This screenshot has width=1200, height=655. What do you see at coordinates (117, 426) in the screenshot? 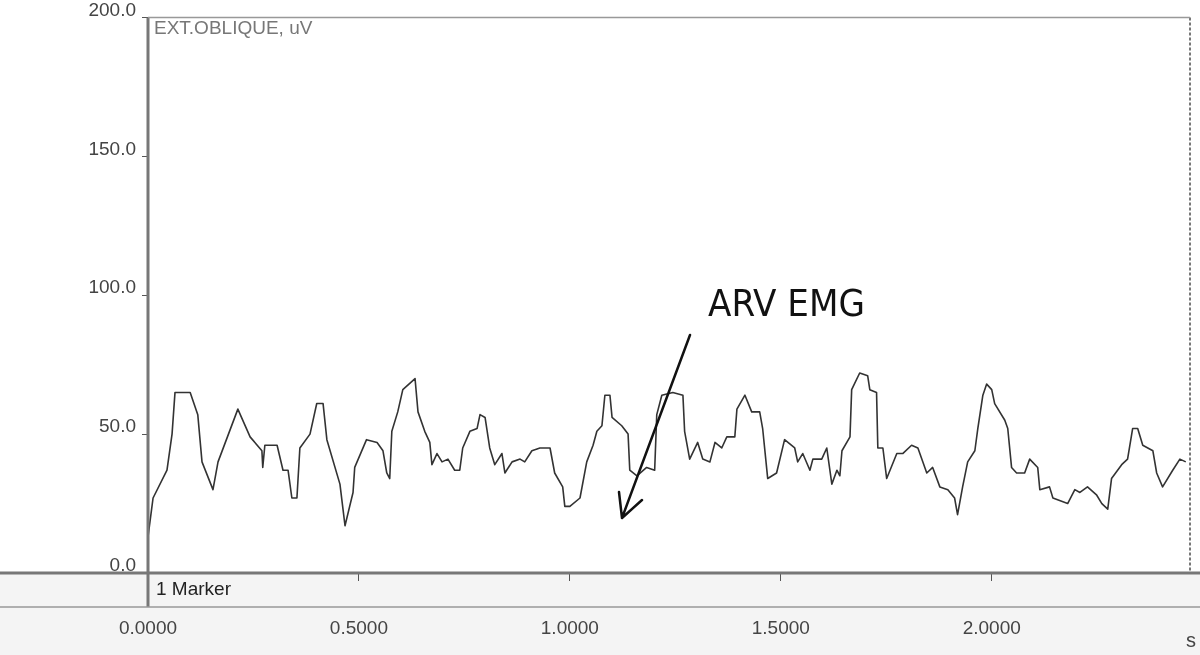
I see `y-tick-label: 50.0` at bounding box center [117, 426].